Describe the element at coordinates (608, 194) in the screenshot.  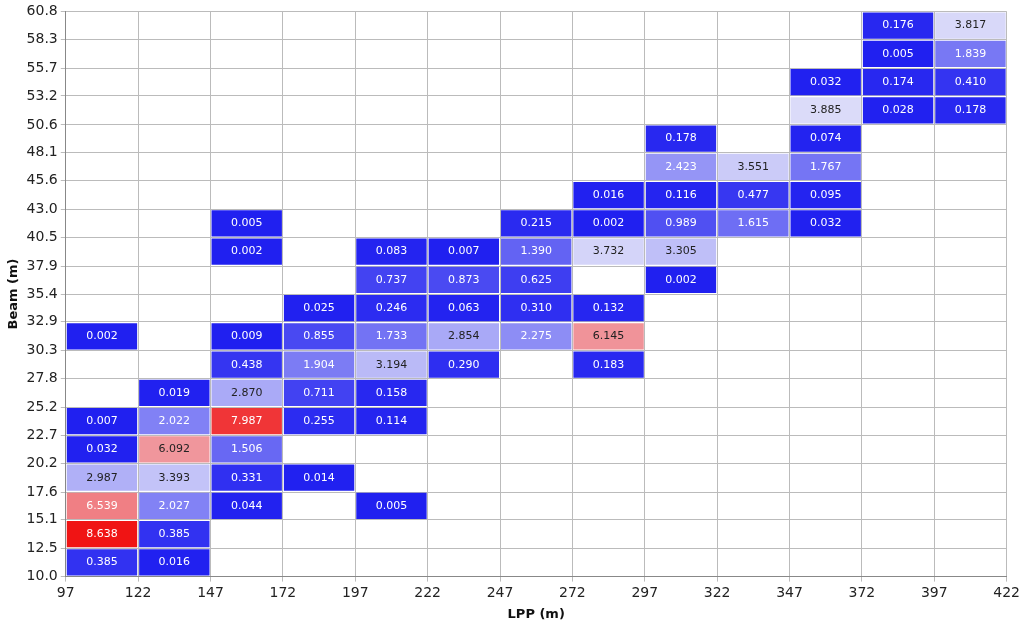
I see `data-label: 0.016` at that location.